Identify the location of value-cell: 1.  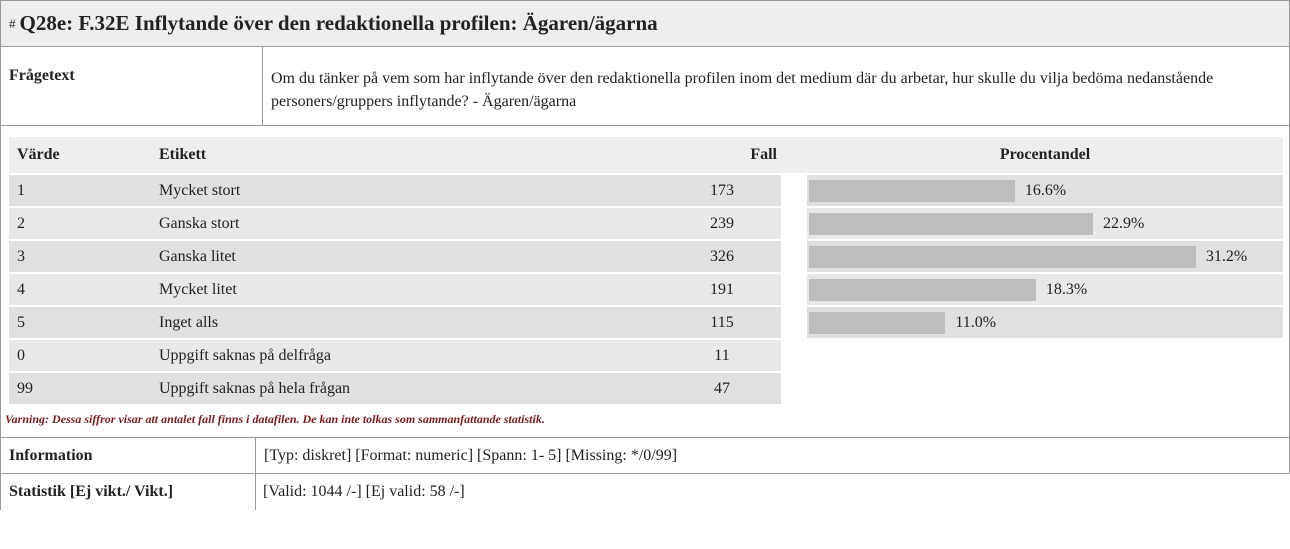
(21, 190).